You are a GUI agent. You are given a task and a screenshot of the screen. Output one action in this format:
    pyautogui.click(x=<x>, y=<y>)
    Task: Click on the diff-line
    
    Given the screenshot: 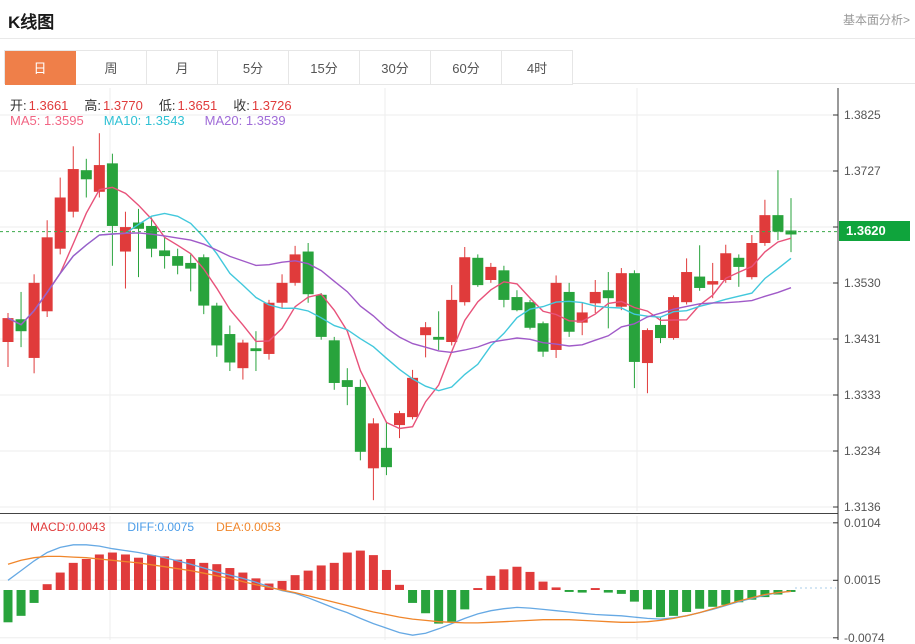 What is the action you would take?
    pyautogui.click(x=399, y=590)
    